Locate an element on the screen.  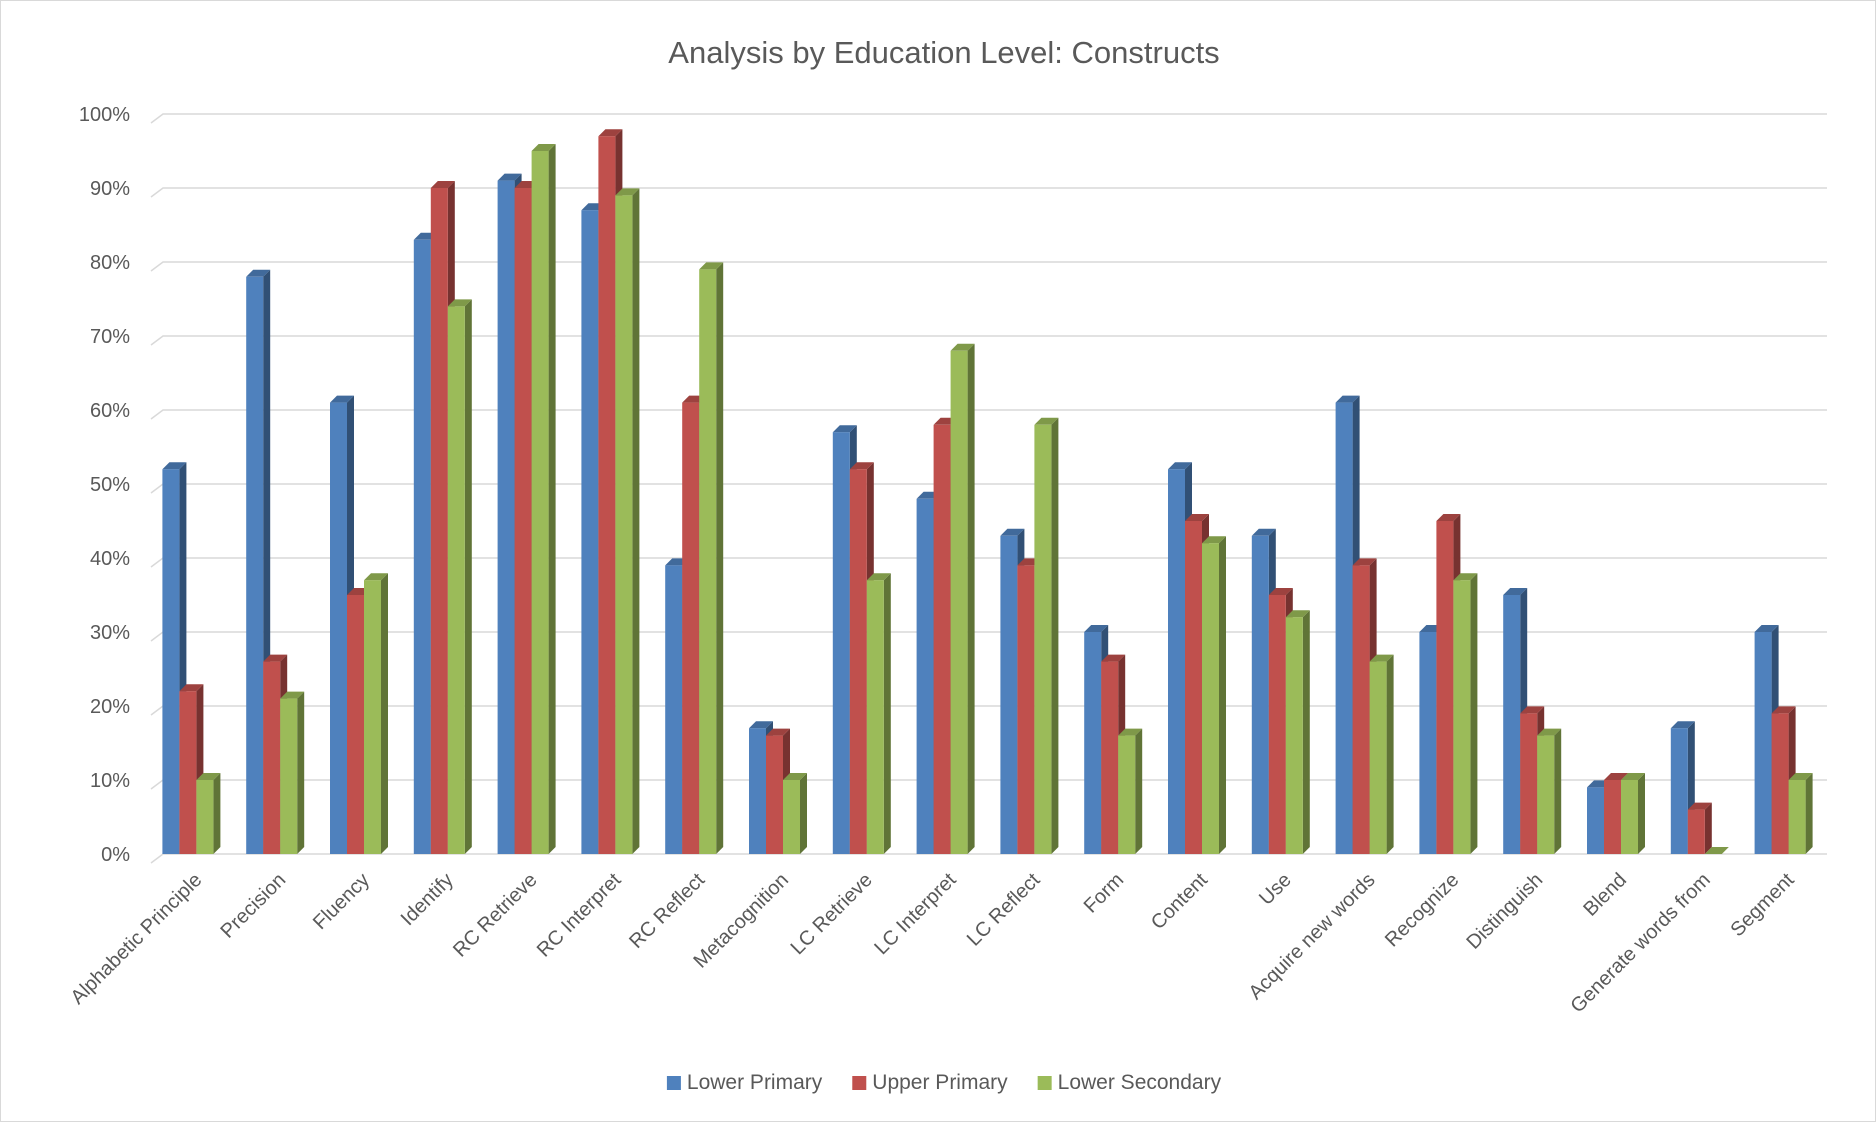
y-tick-label: 90% is located at coordinates (110, 189).